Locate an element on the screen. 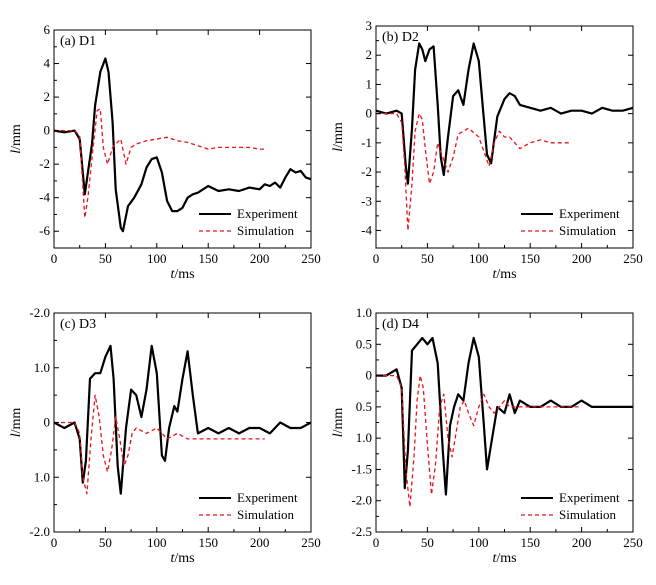  y-tick-label: 6 is located at coordinates (47, 29).